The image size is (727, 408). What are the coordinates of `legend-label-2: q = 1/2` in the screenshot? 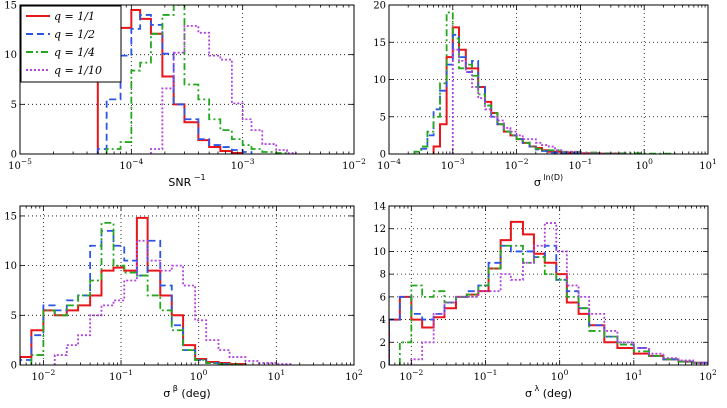 It's located at (74, 34).